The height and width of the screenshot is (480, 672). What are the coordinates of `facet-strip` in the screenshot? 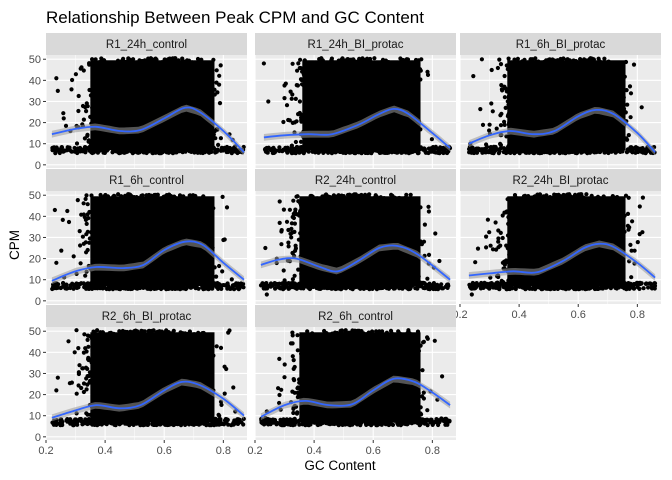 It's located at (146, 44).